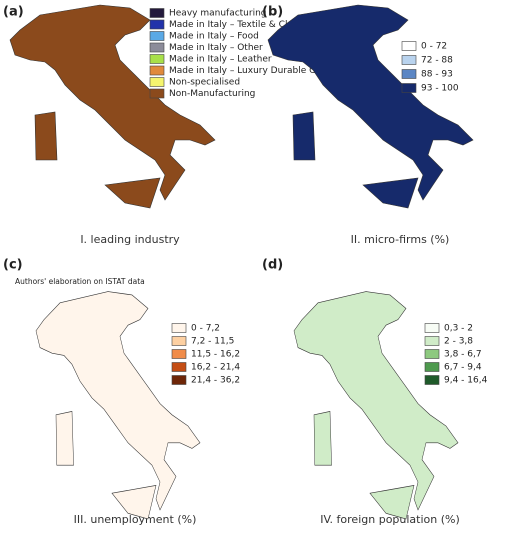 The height and width of the screenshot is (547, 520). Describe the element at coordinates (205, 329) in the screenshot. I see `legend-label: 0 - 7,2` at that location.